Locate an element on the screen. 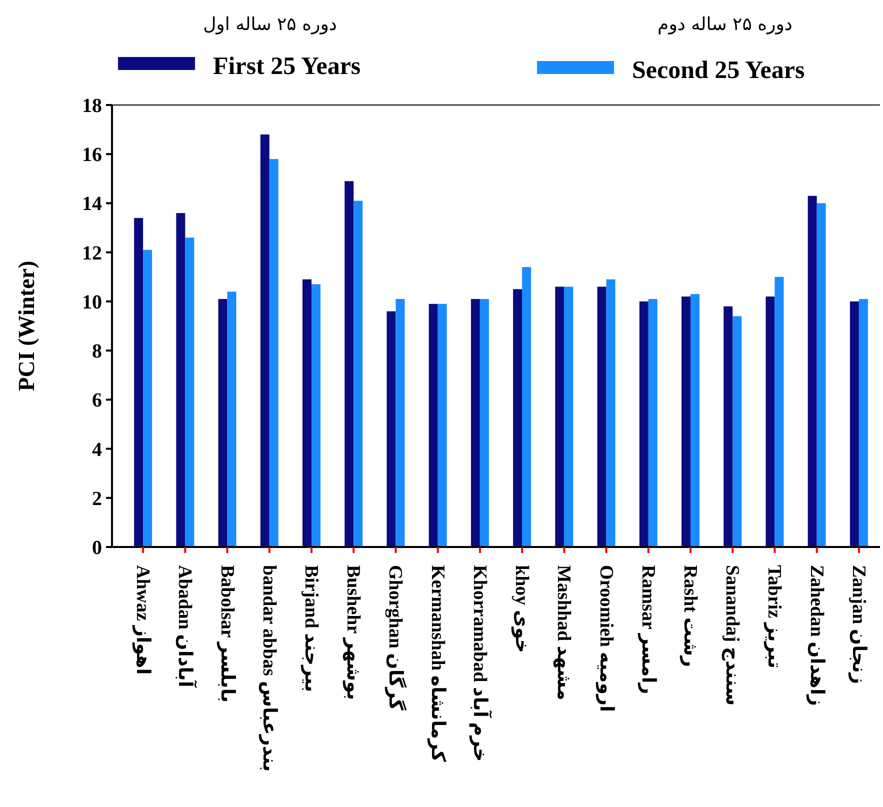 This screenshot has width=883, height=807. x-tick-label: Abadan آبادان is located at coordinates (186, 626).